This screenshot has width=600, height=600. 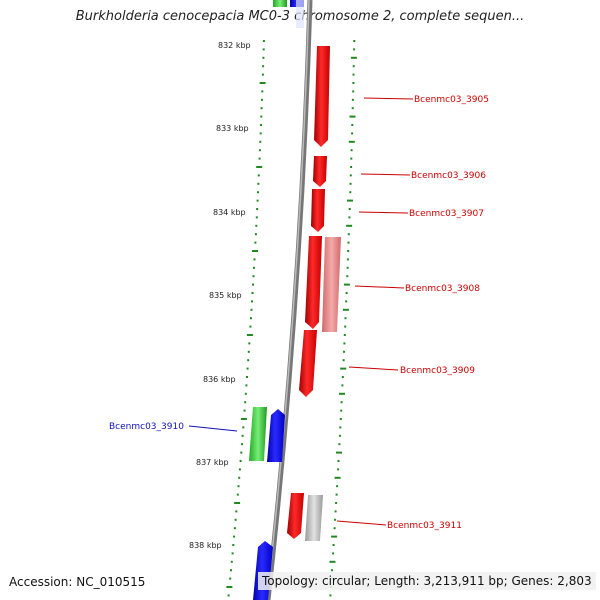 I want to click on gene-label: Bcenmc03_3907, so click(x=446, y=214).